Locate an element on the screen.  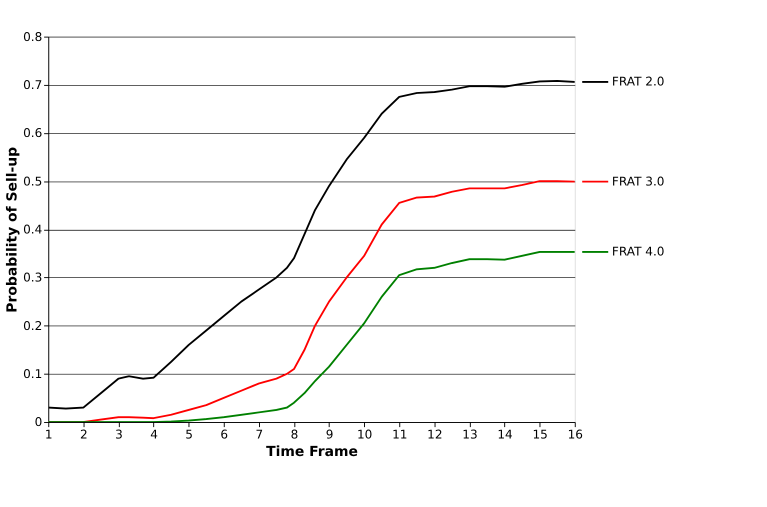
x-tick-label: 6 is located at coordinates (224, 434).